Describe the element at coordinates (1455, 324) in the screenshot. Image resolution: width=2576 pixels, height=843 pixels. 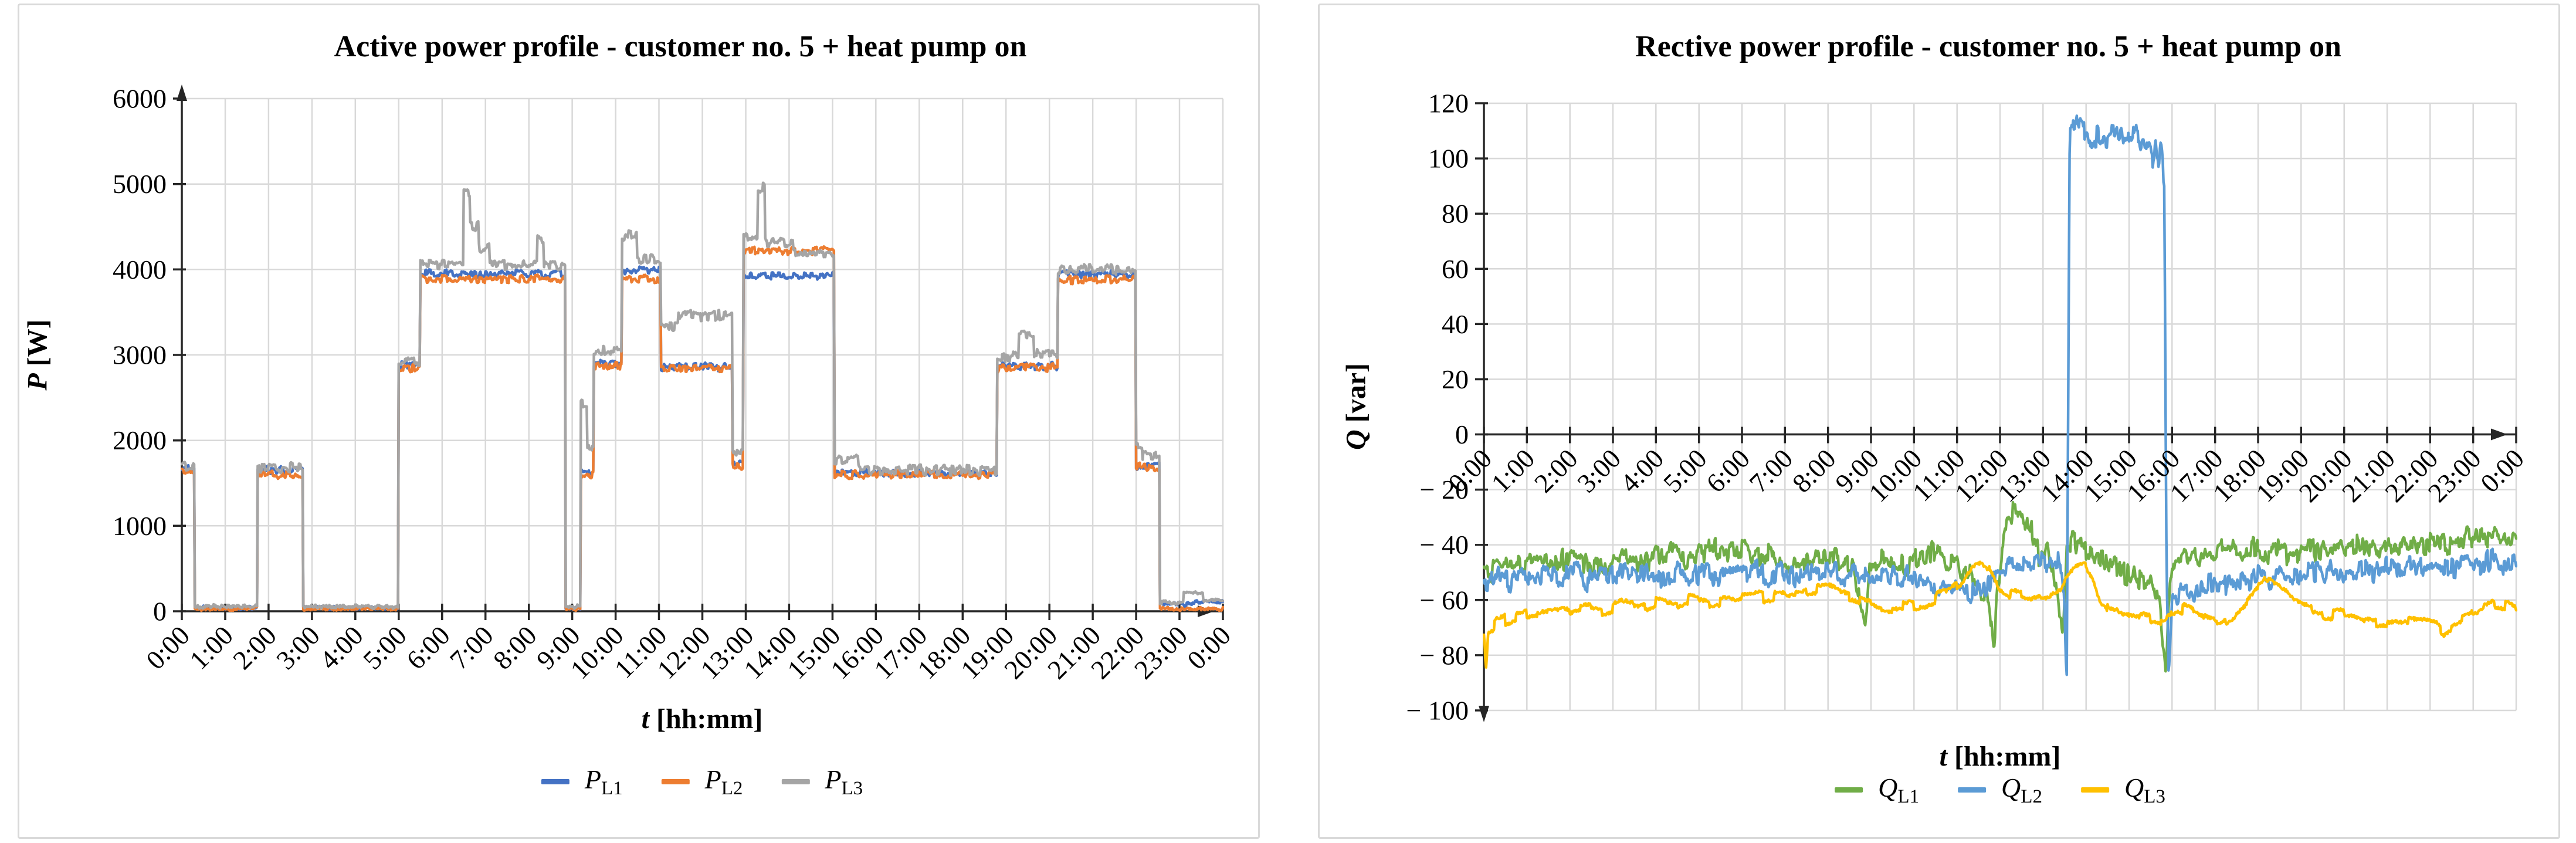
I see `y-tick-label: 40` at that location.